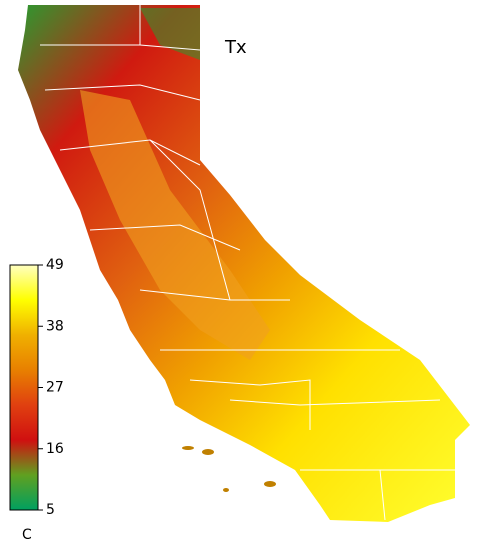 The width and height of the screenshot is (502, 556). What do you see at coordinates (55, 388) in the screenshot?
I see `colorbar-tick-label: 27` at bounding box center [55, 388].